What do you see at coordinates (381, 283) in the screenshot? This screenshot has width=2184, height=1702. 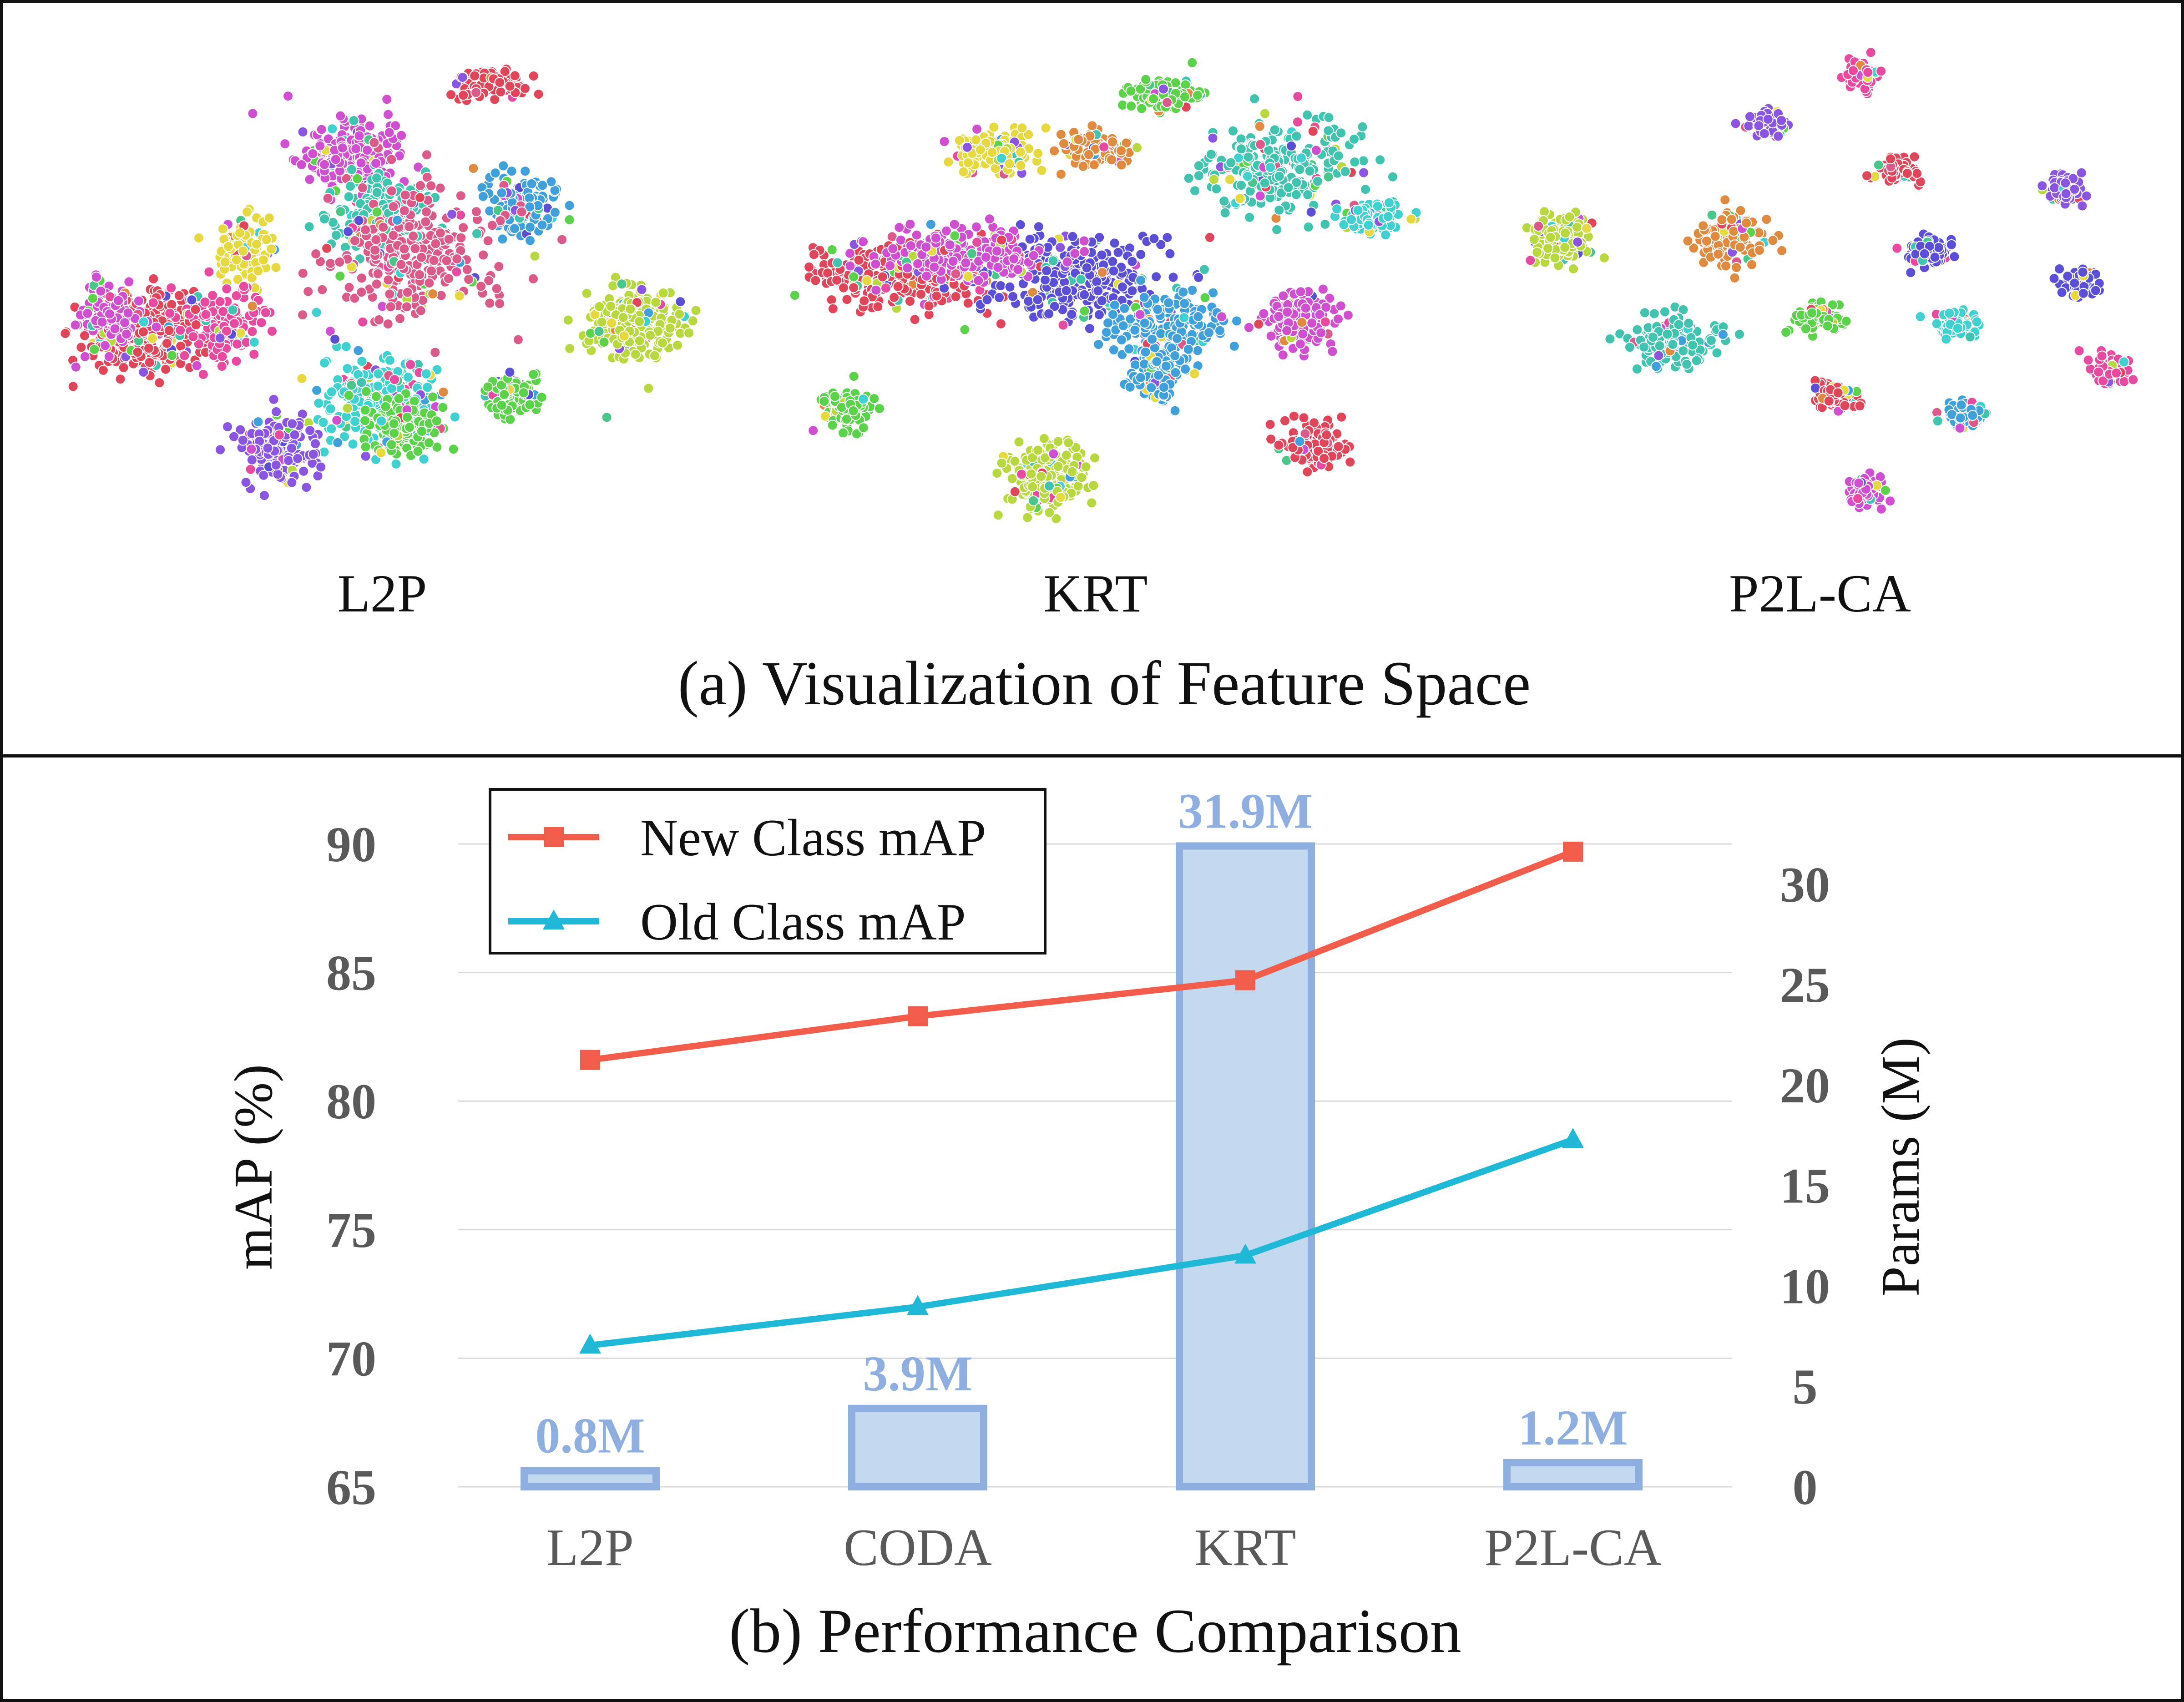 I see `scatter-group-l2p` at bounding box center [381, 283].